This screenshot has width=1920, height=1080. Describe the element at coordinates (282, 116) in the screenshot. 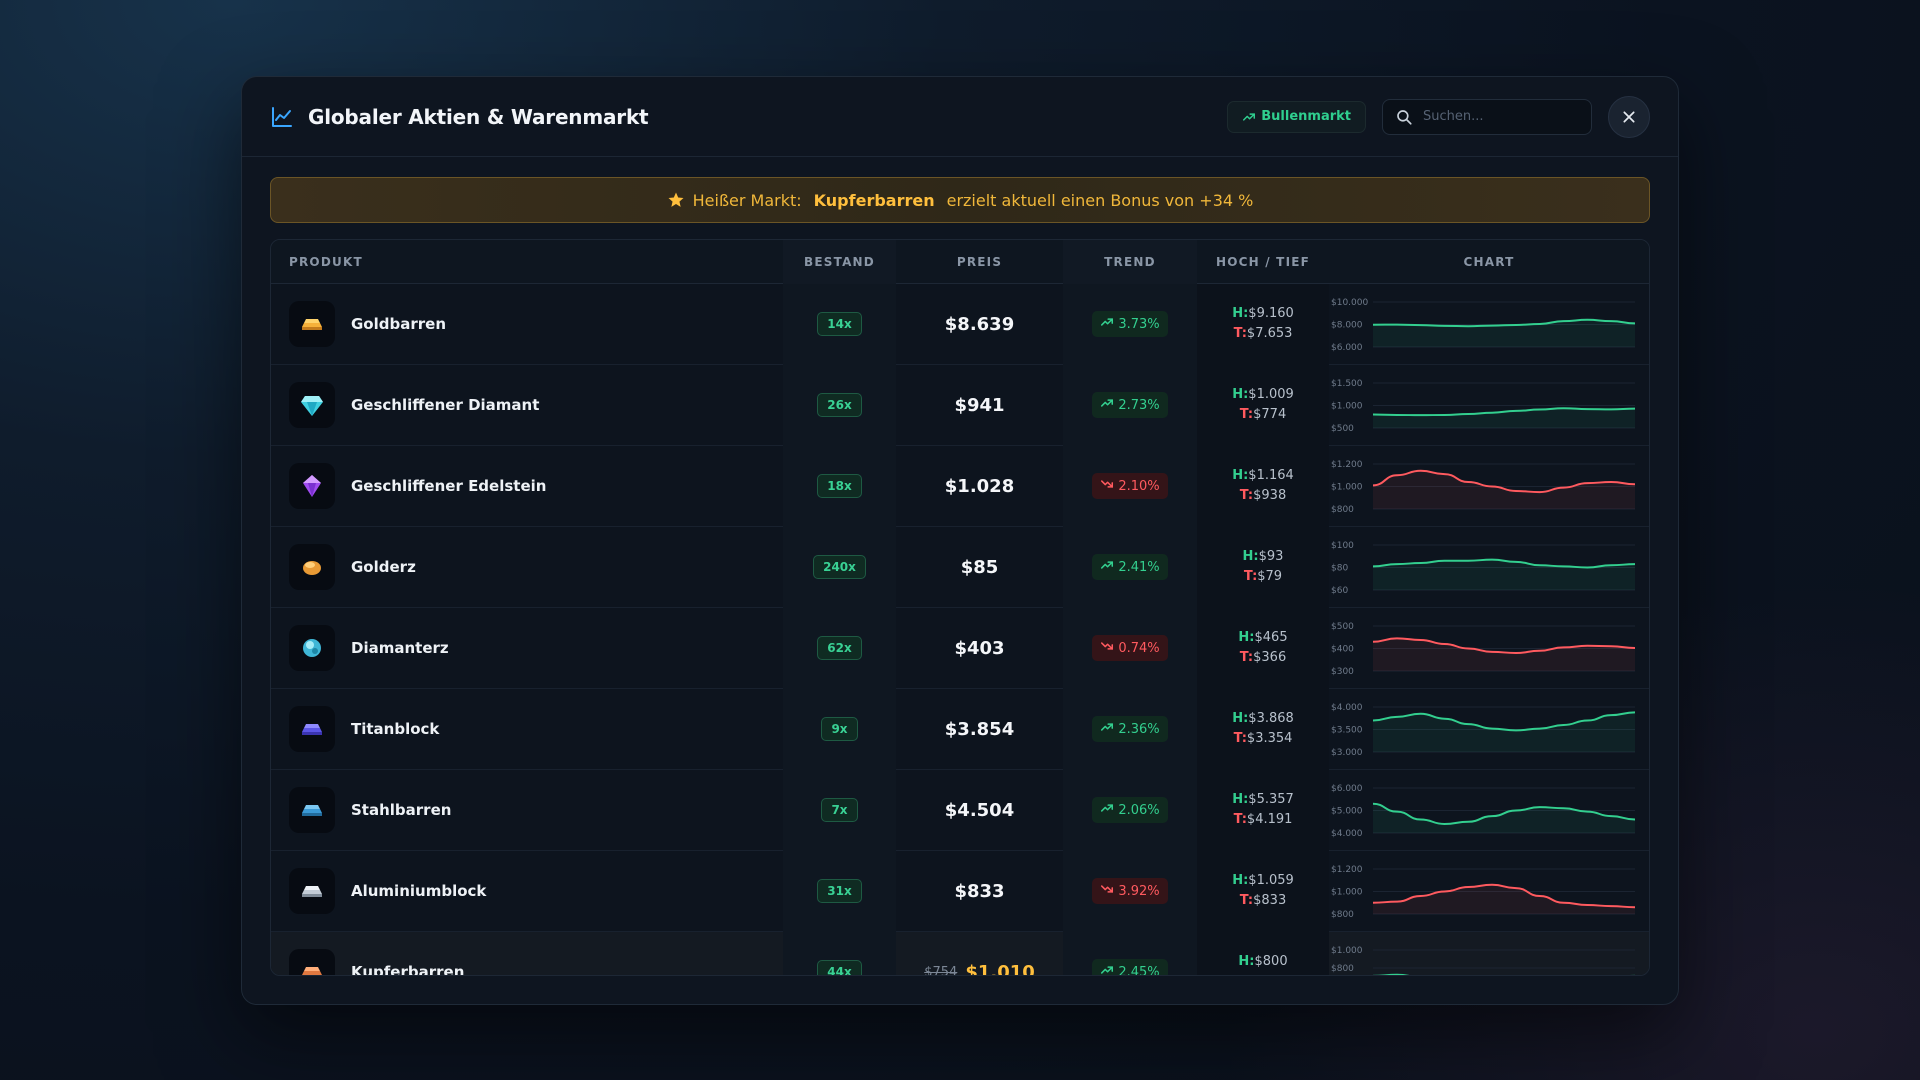

I see `chart-line-icon` at that location.